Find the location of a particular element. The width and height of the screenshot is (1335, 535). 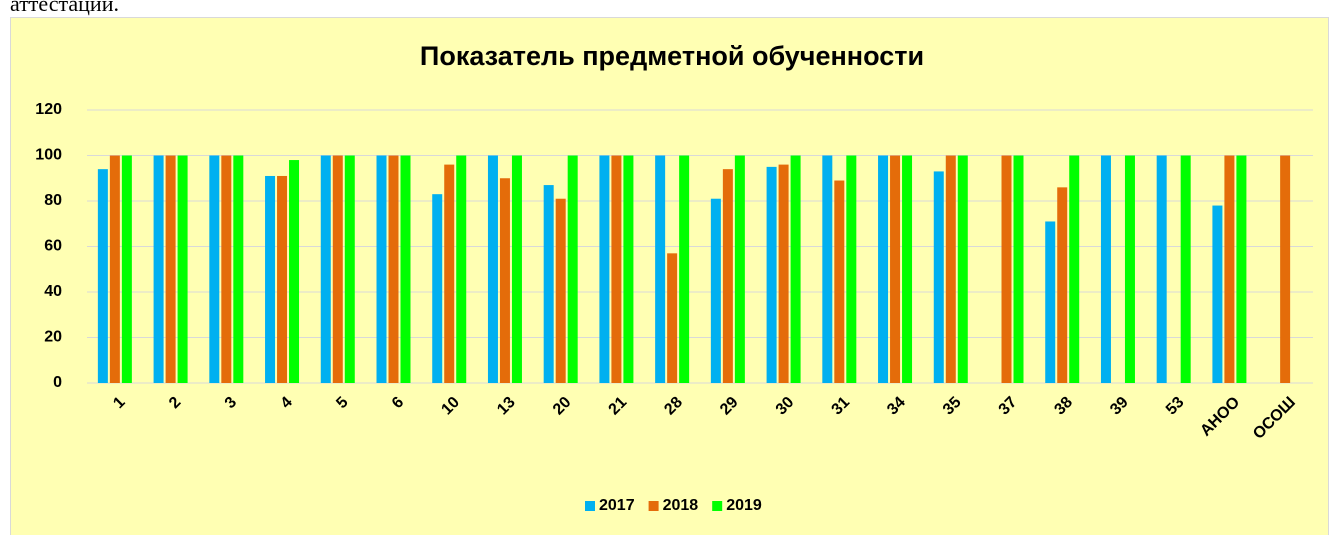

y-tick-label: 120 is located at coordinates (48, 109).